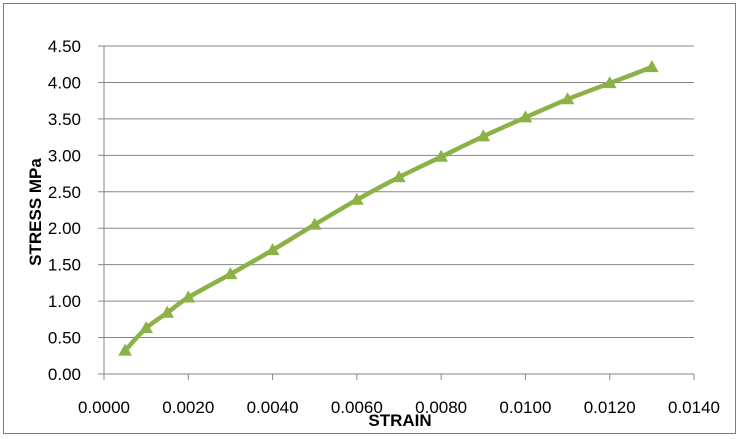 Image resolution: width=741 pixels, height=439 pixels. What do you see at coordinates (104, 407) in the screenshot?
I see `x-tick-label: 0.0000` at bounding box center [104, 407].